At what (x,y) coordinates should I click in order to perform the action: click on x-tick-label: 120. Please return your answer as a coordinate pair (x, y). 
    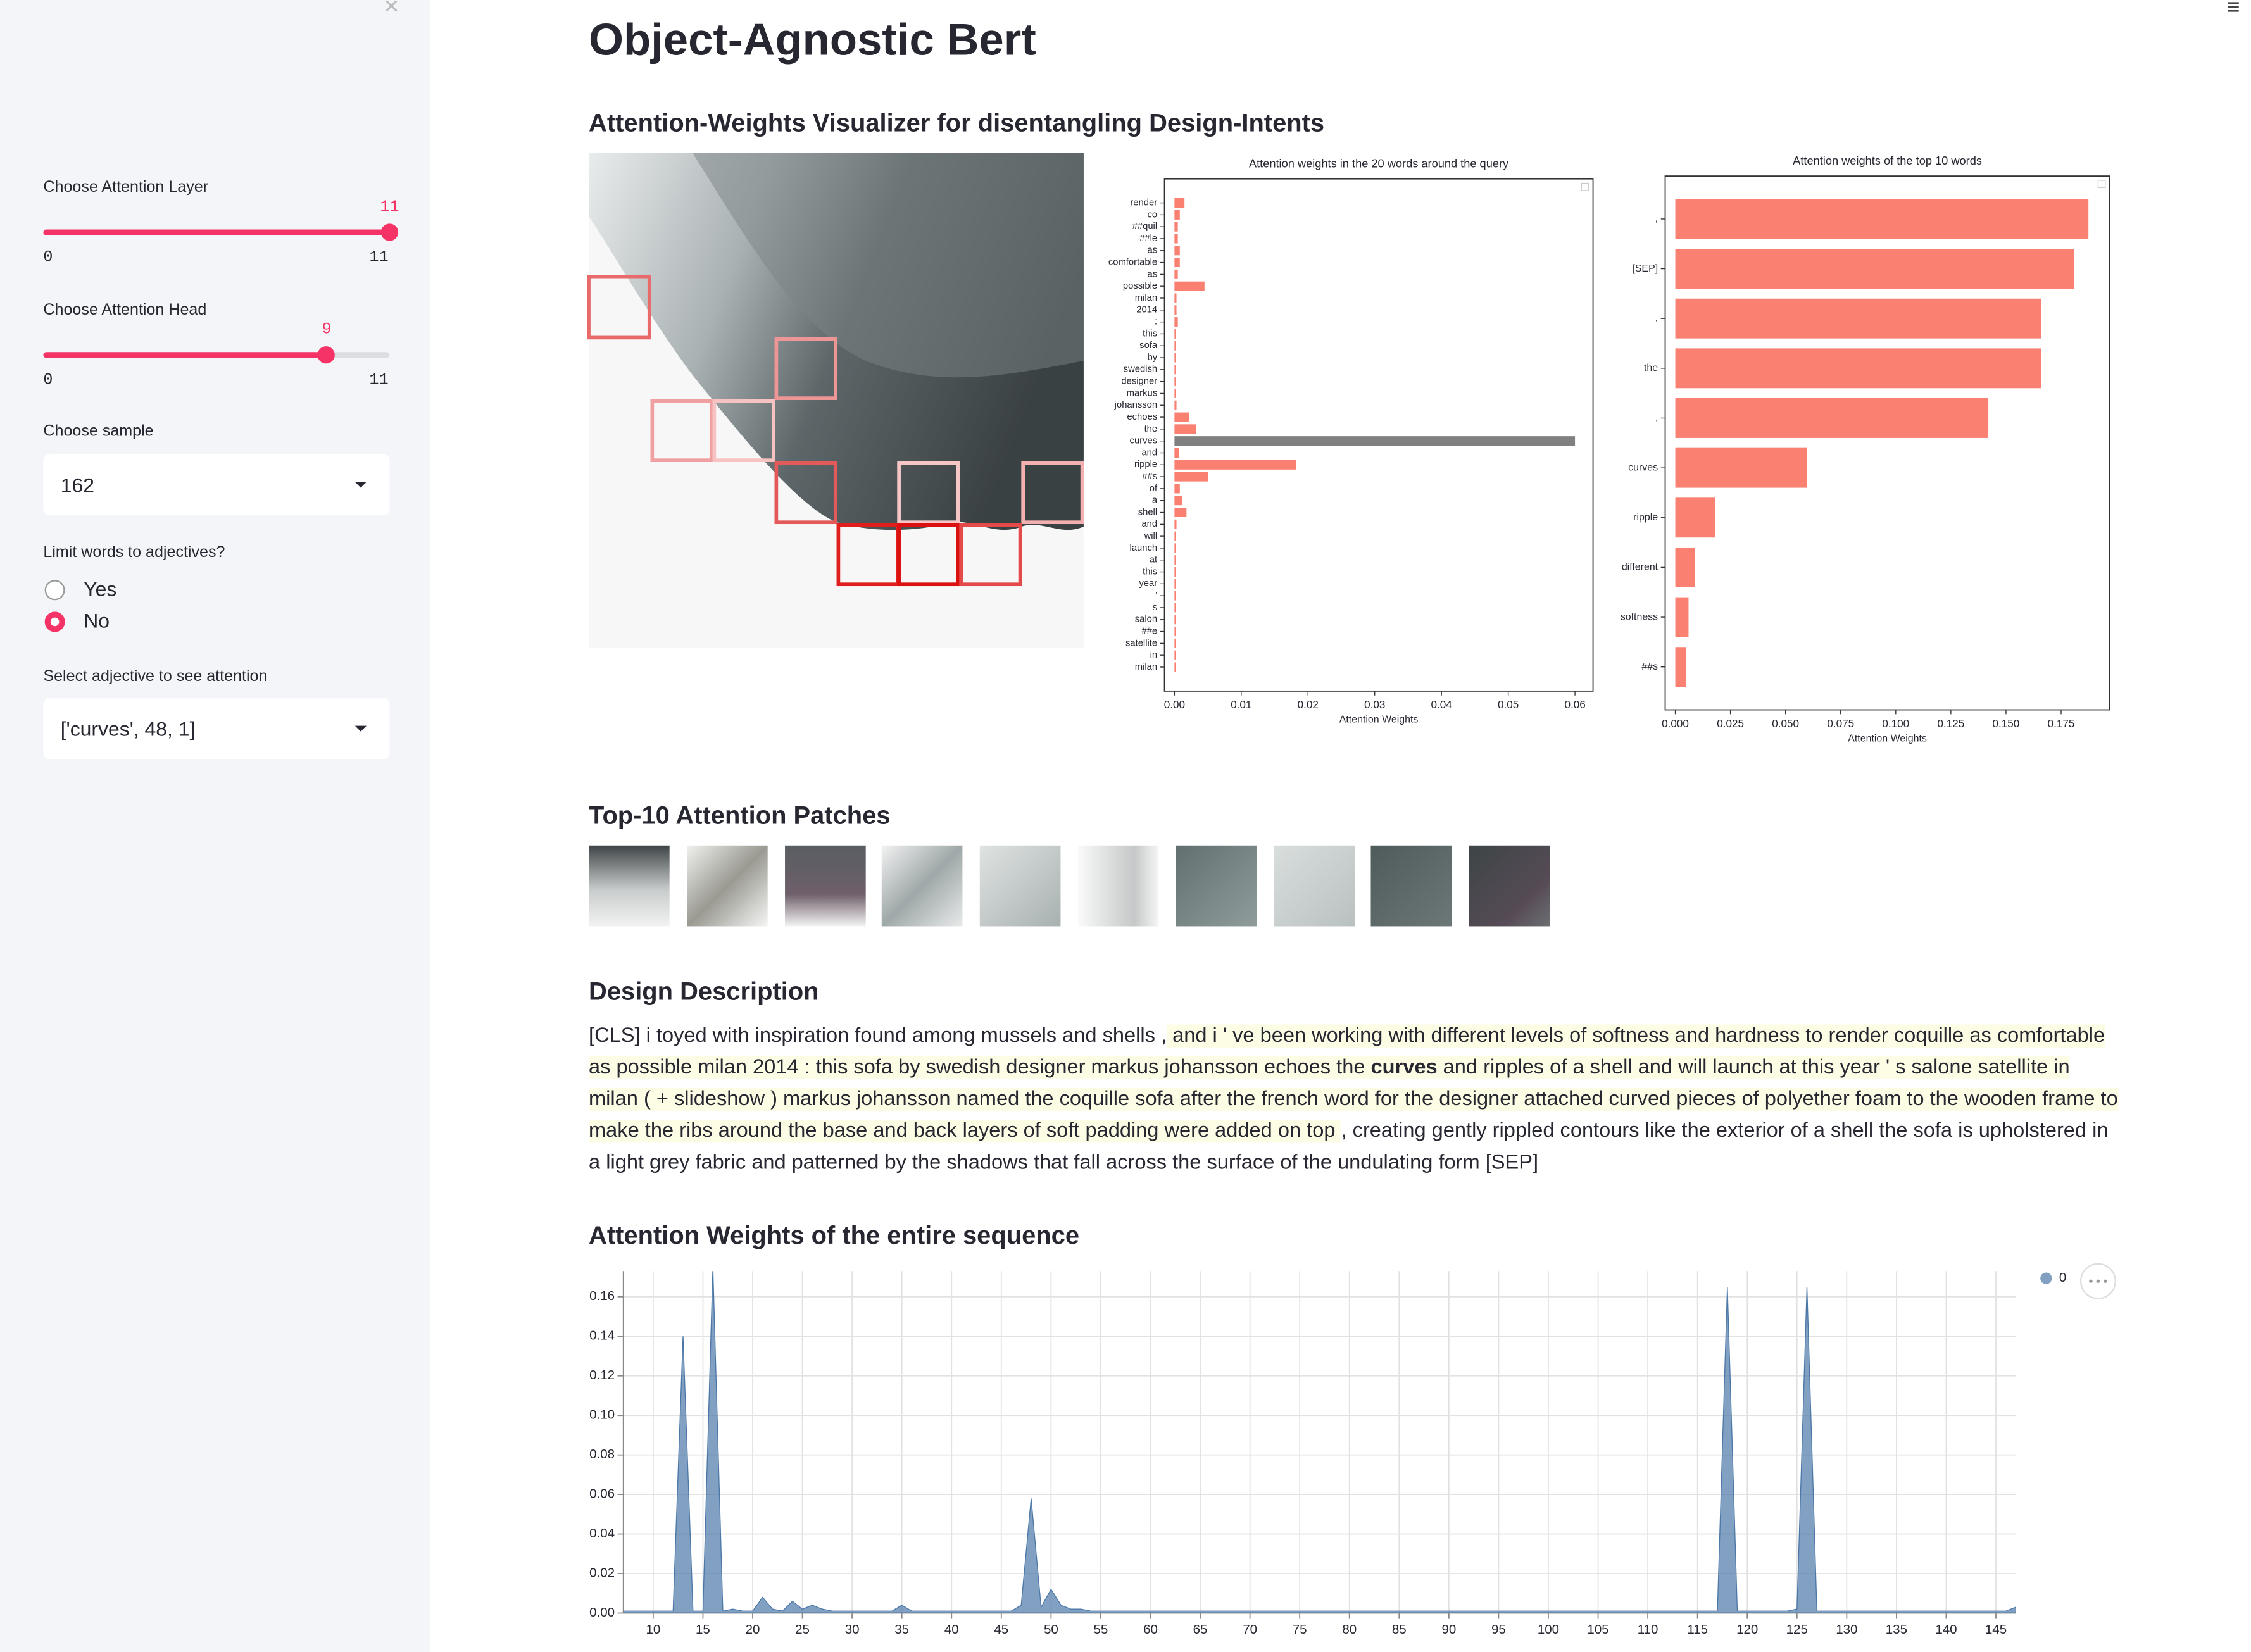
    Looking at the image, I should click on (1747, 1629).